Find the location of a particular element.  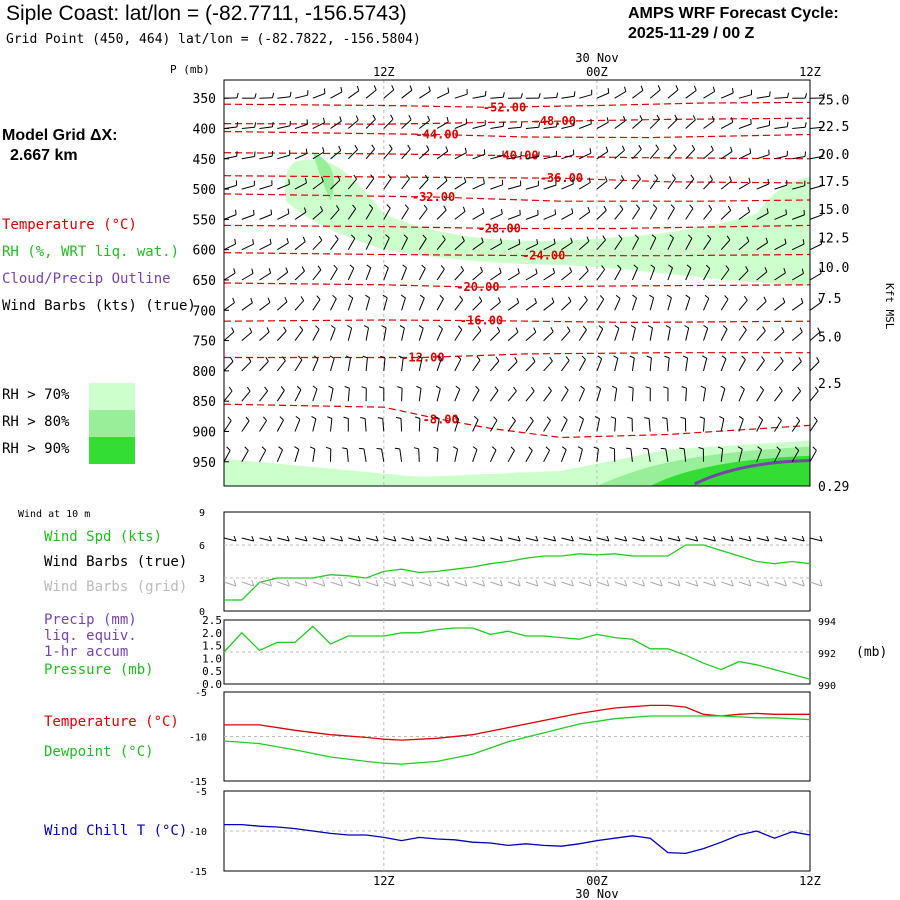

legend-wind-speed: Wind Spd (kts) is located at coordinates (103, 537).